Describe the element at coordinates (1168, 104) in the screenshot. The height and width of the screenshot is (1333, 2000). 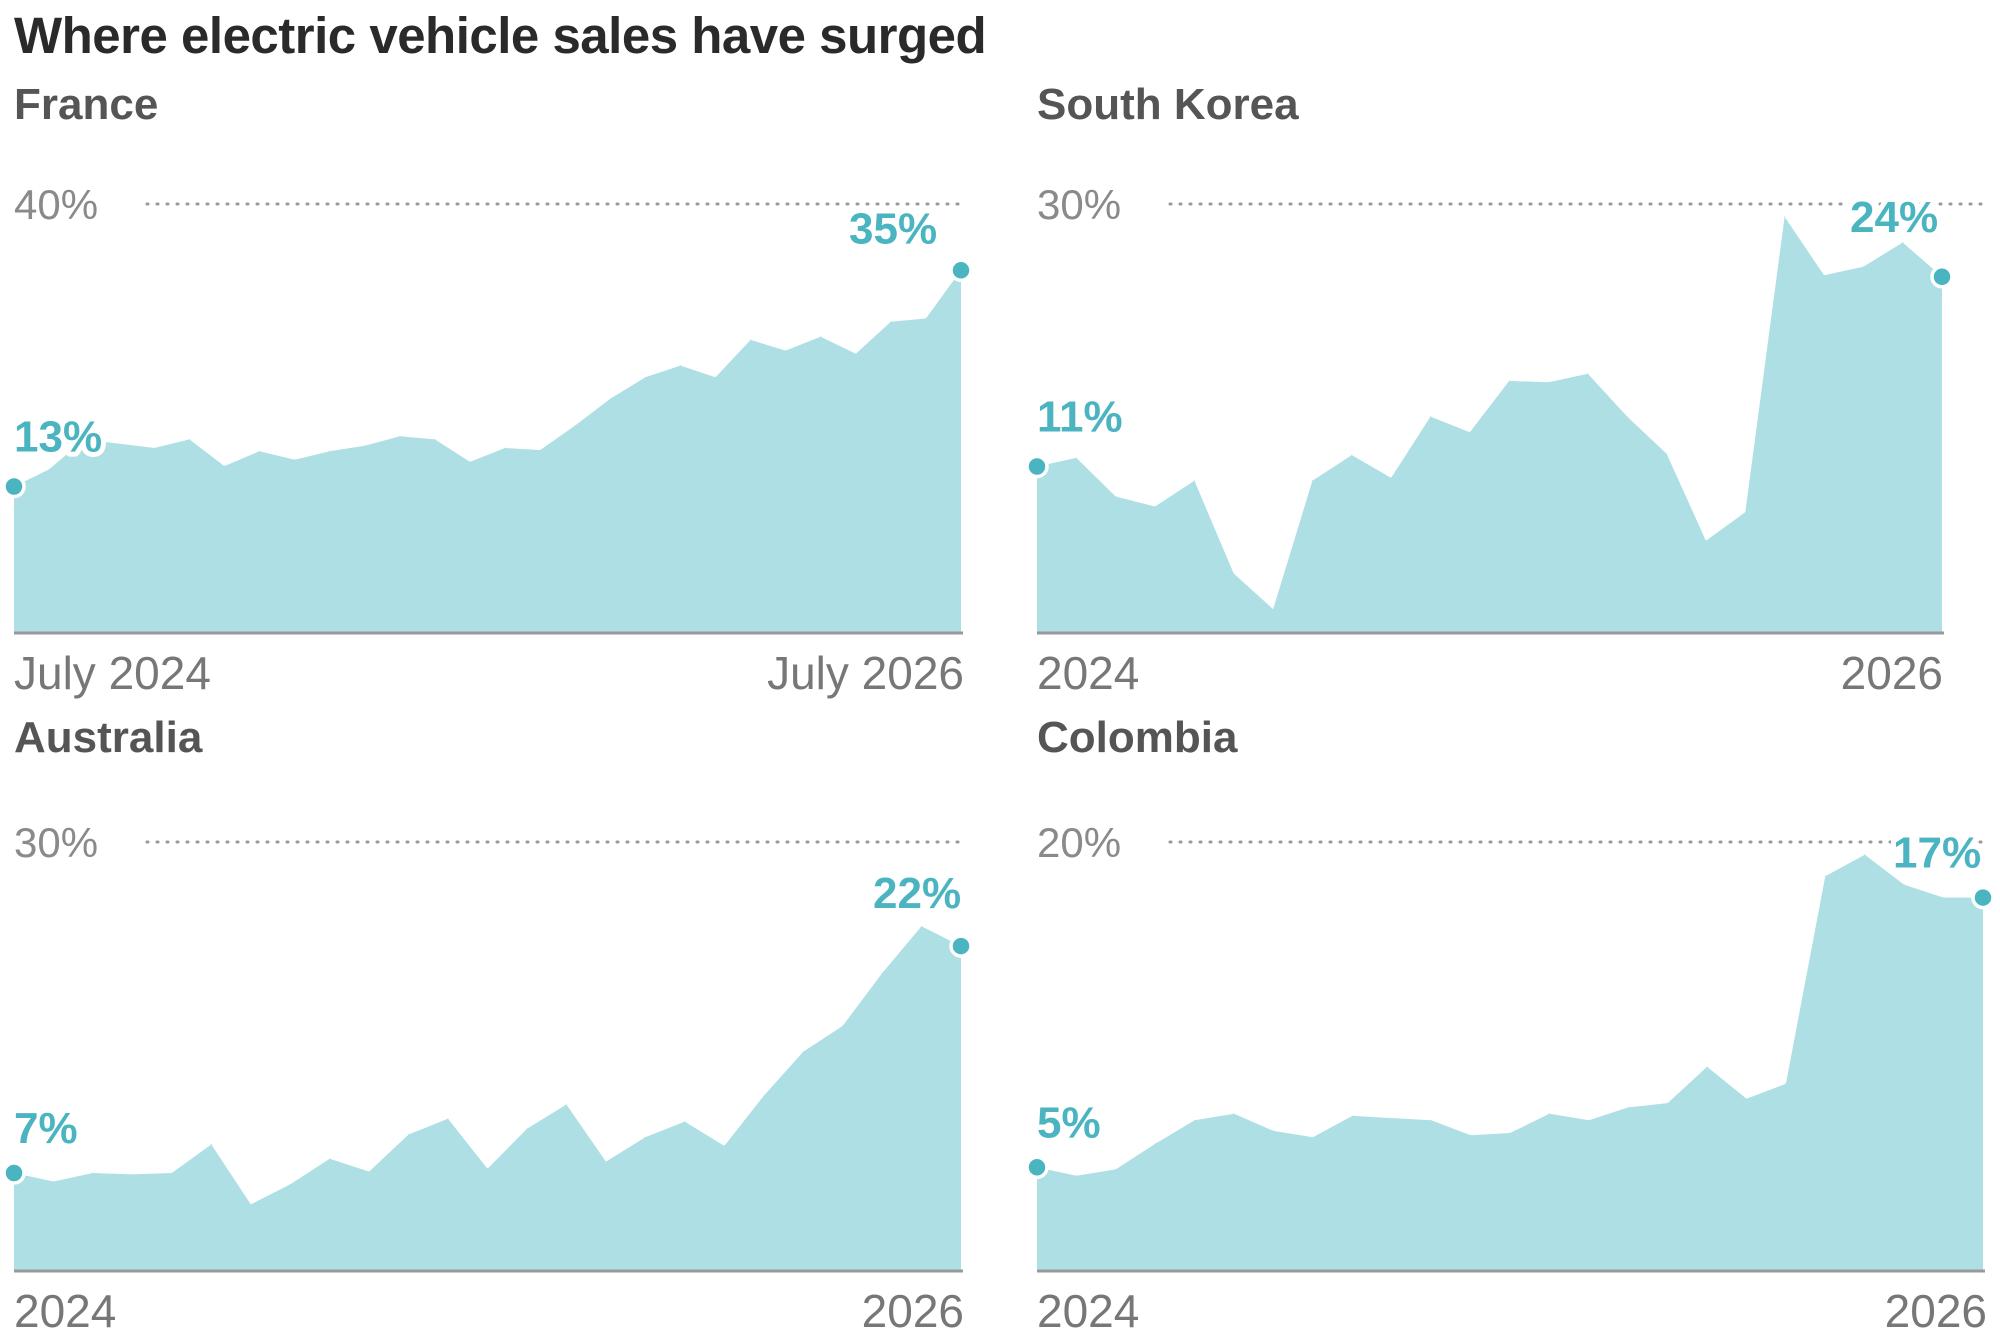
I see `panel-title: South Korea` at that location.